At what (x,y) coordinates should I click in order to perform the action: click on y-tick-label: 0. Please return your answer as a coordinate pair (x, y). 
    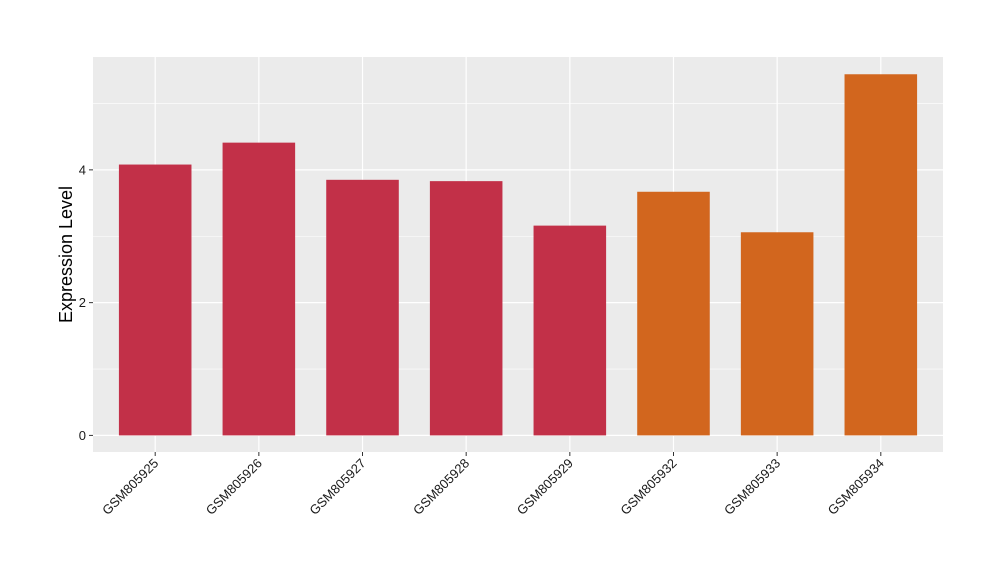
    Looking at the image, I should click on (82, 435).